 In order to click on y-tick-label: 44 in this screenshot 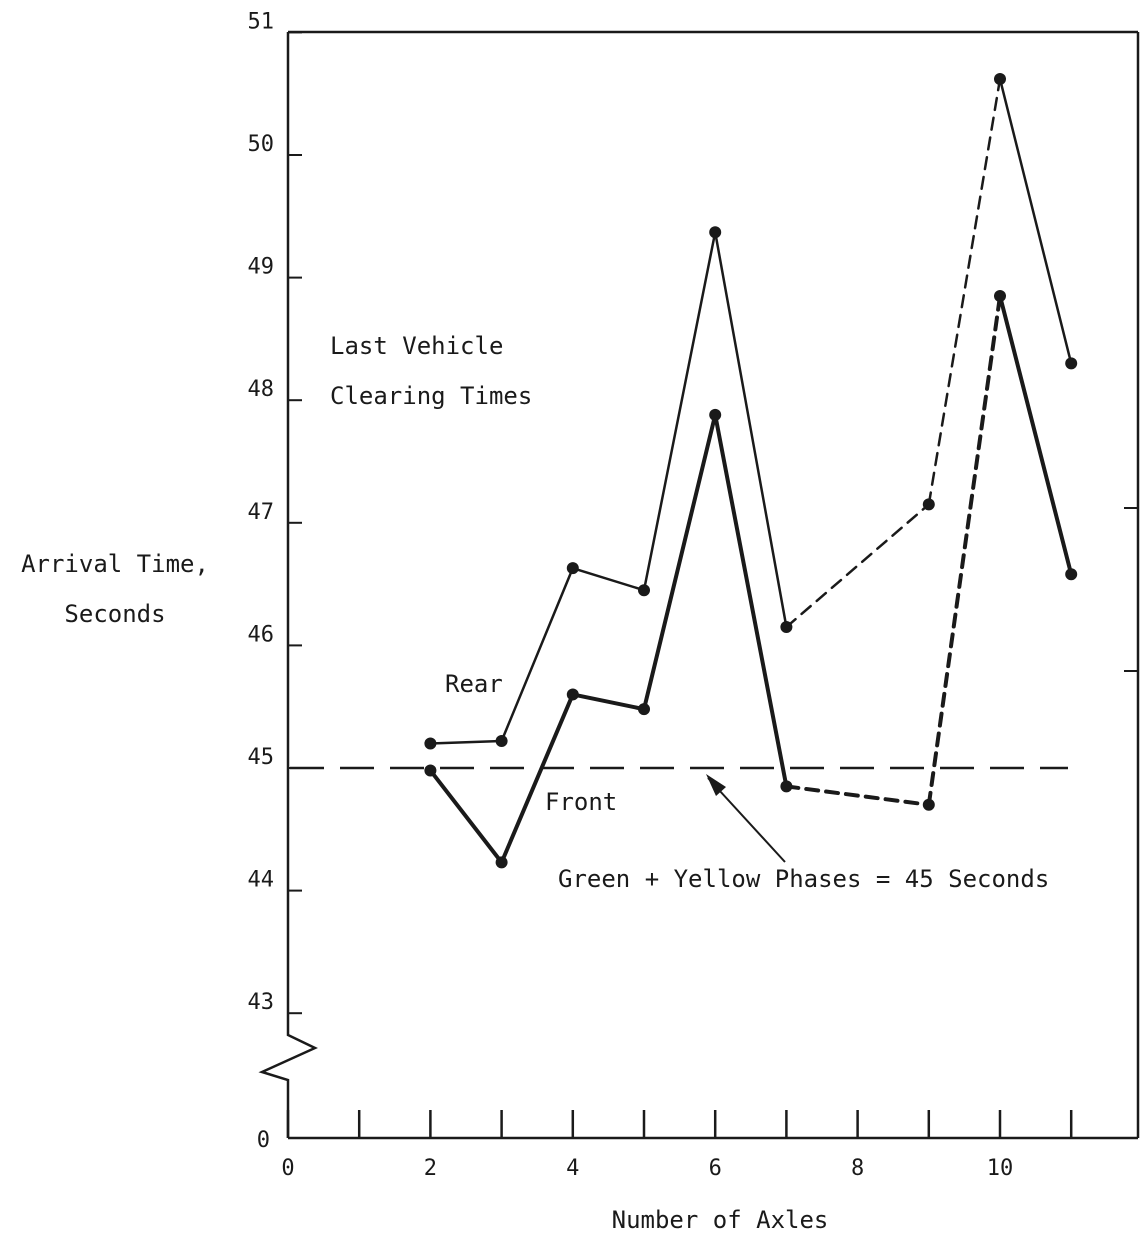, I will do `click(261, 880)`.